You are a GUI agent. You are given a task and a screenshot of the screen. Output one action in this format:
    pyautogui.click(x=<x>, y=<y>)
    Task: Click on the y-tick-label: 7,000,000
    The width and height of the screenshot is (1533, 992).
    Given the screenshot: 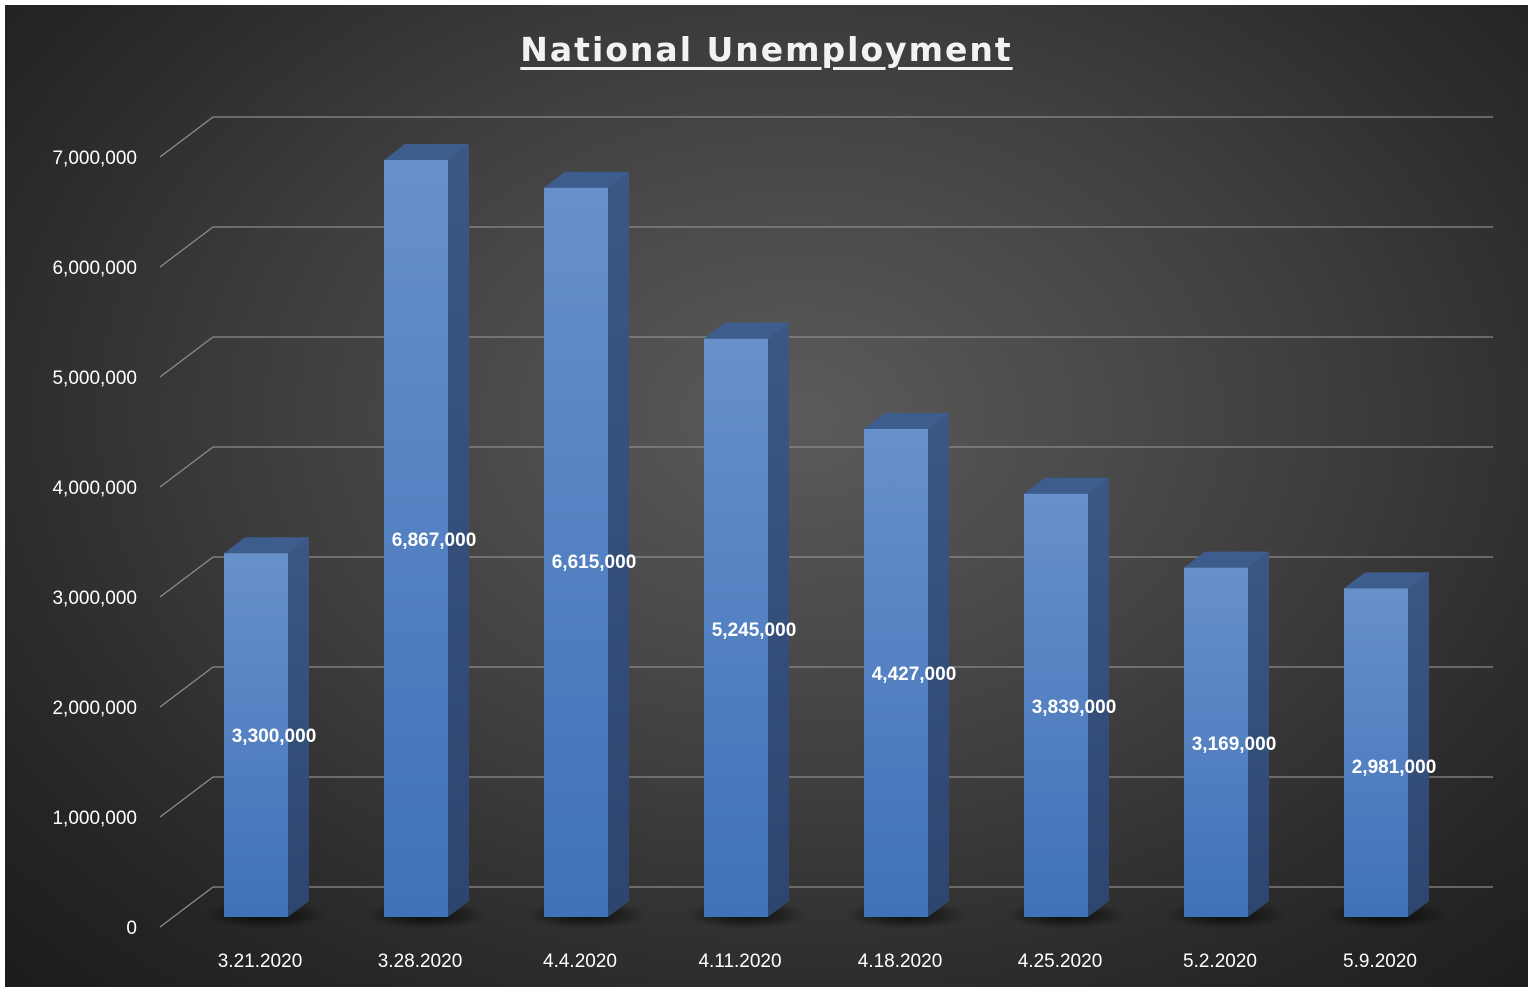 What is the action you would take?
    pyautogui.click(x=94, y=158)
    